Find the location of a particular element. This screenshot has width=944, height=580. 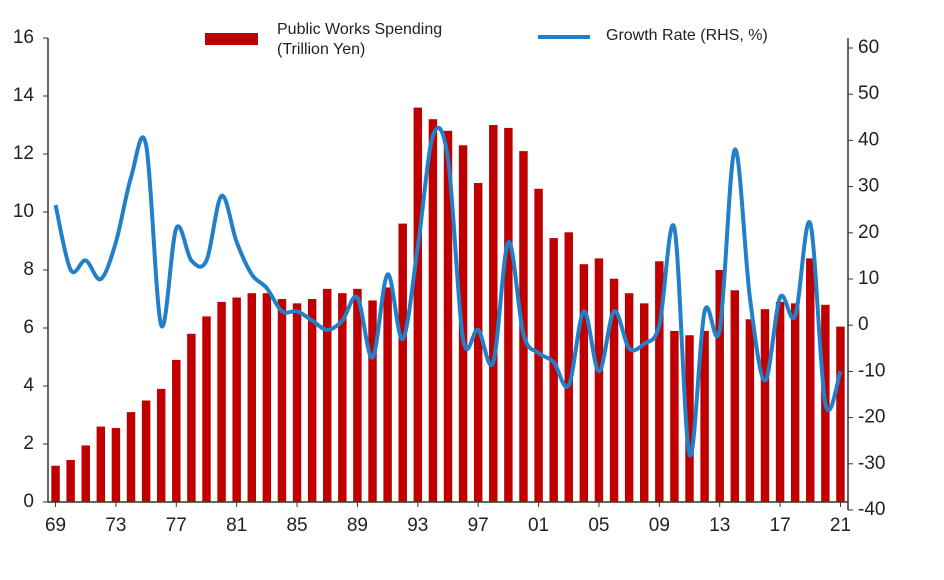

y2-tick-label: -40 is located at coordinates (871, 509).